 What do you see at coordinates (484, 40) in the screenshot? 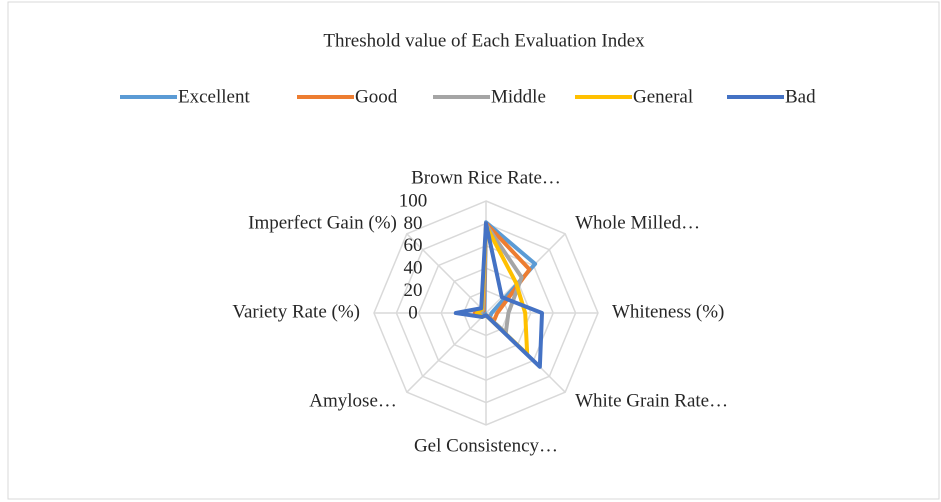
I see `chart-title: Threshold value of Each Evaluation Index` at bounding box center [484, 40].